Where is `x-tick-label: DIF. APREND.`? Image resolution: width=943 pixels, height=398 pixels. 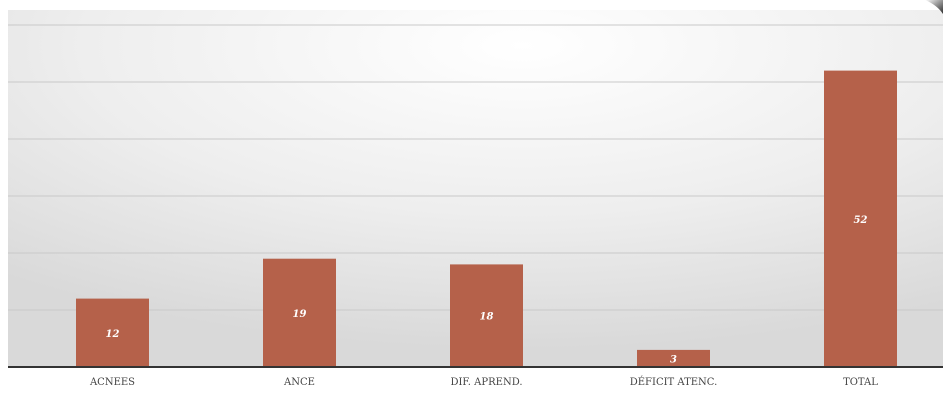
x-tick-label: DIF. APREND. is located at coordinates (486, 382).